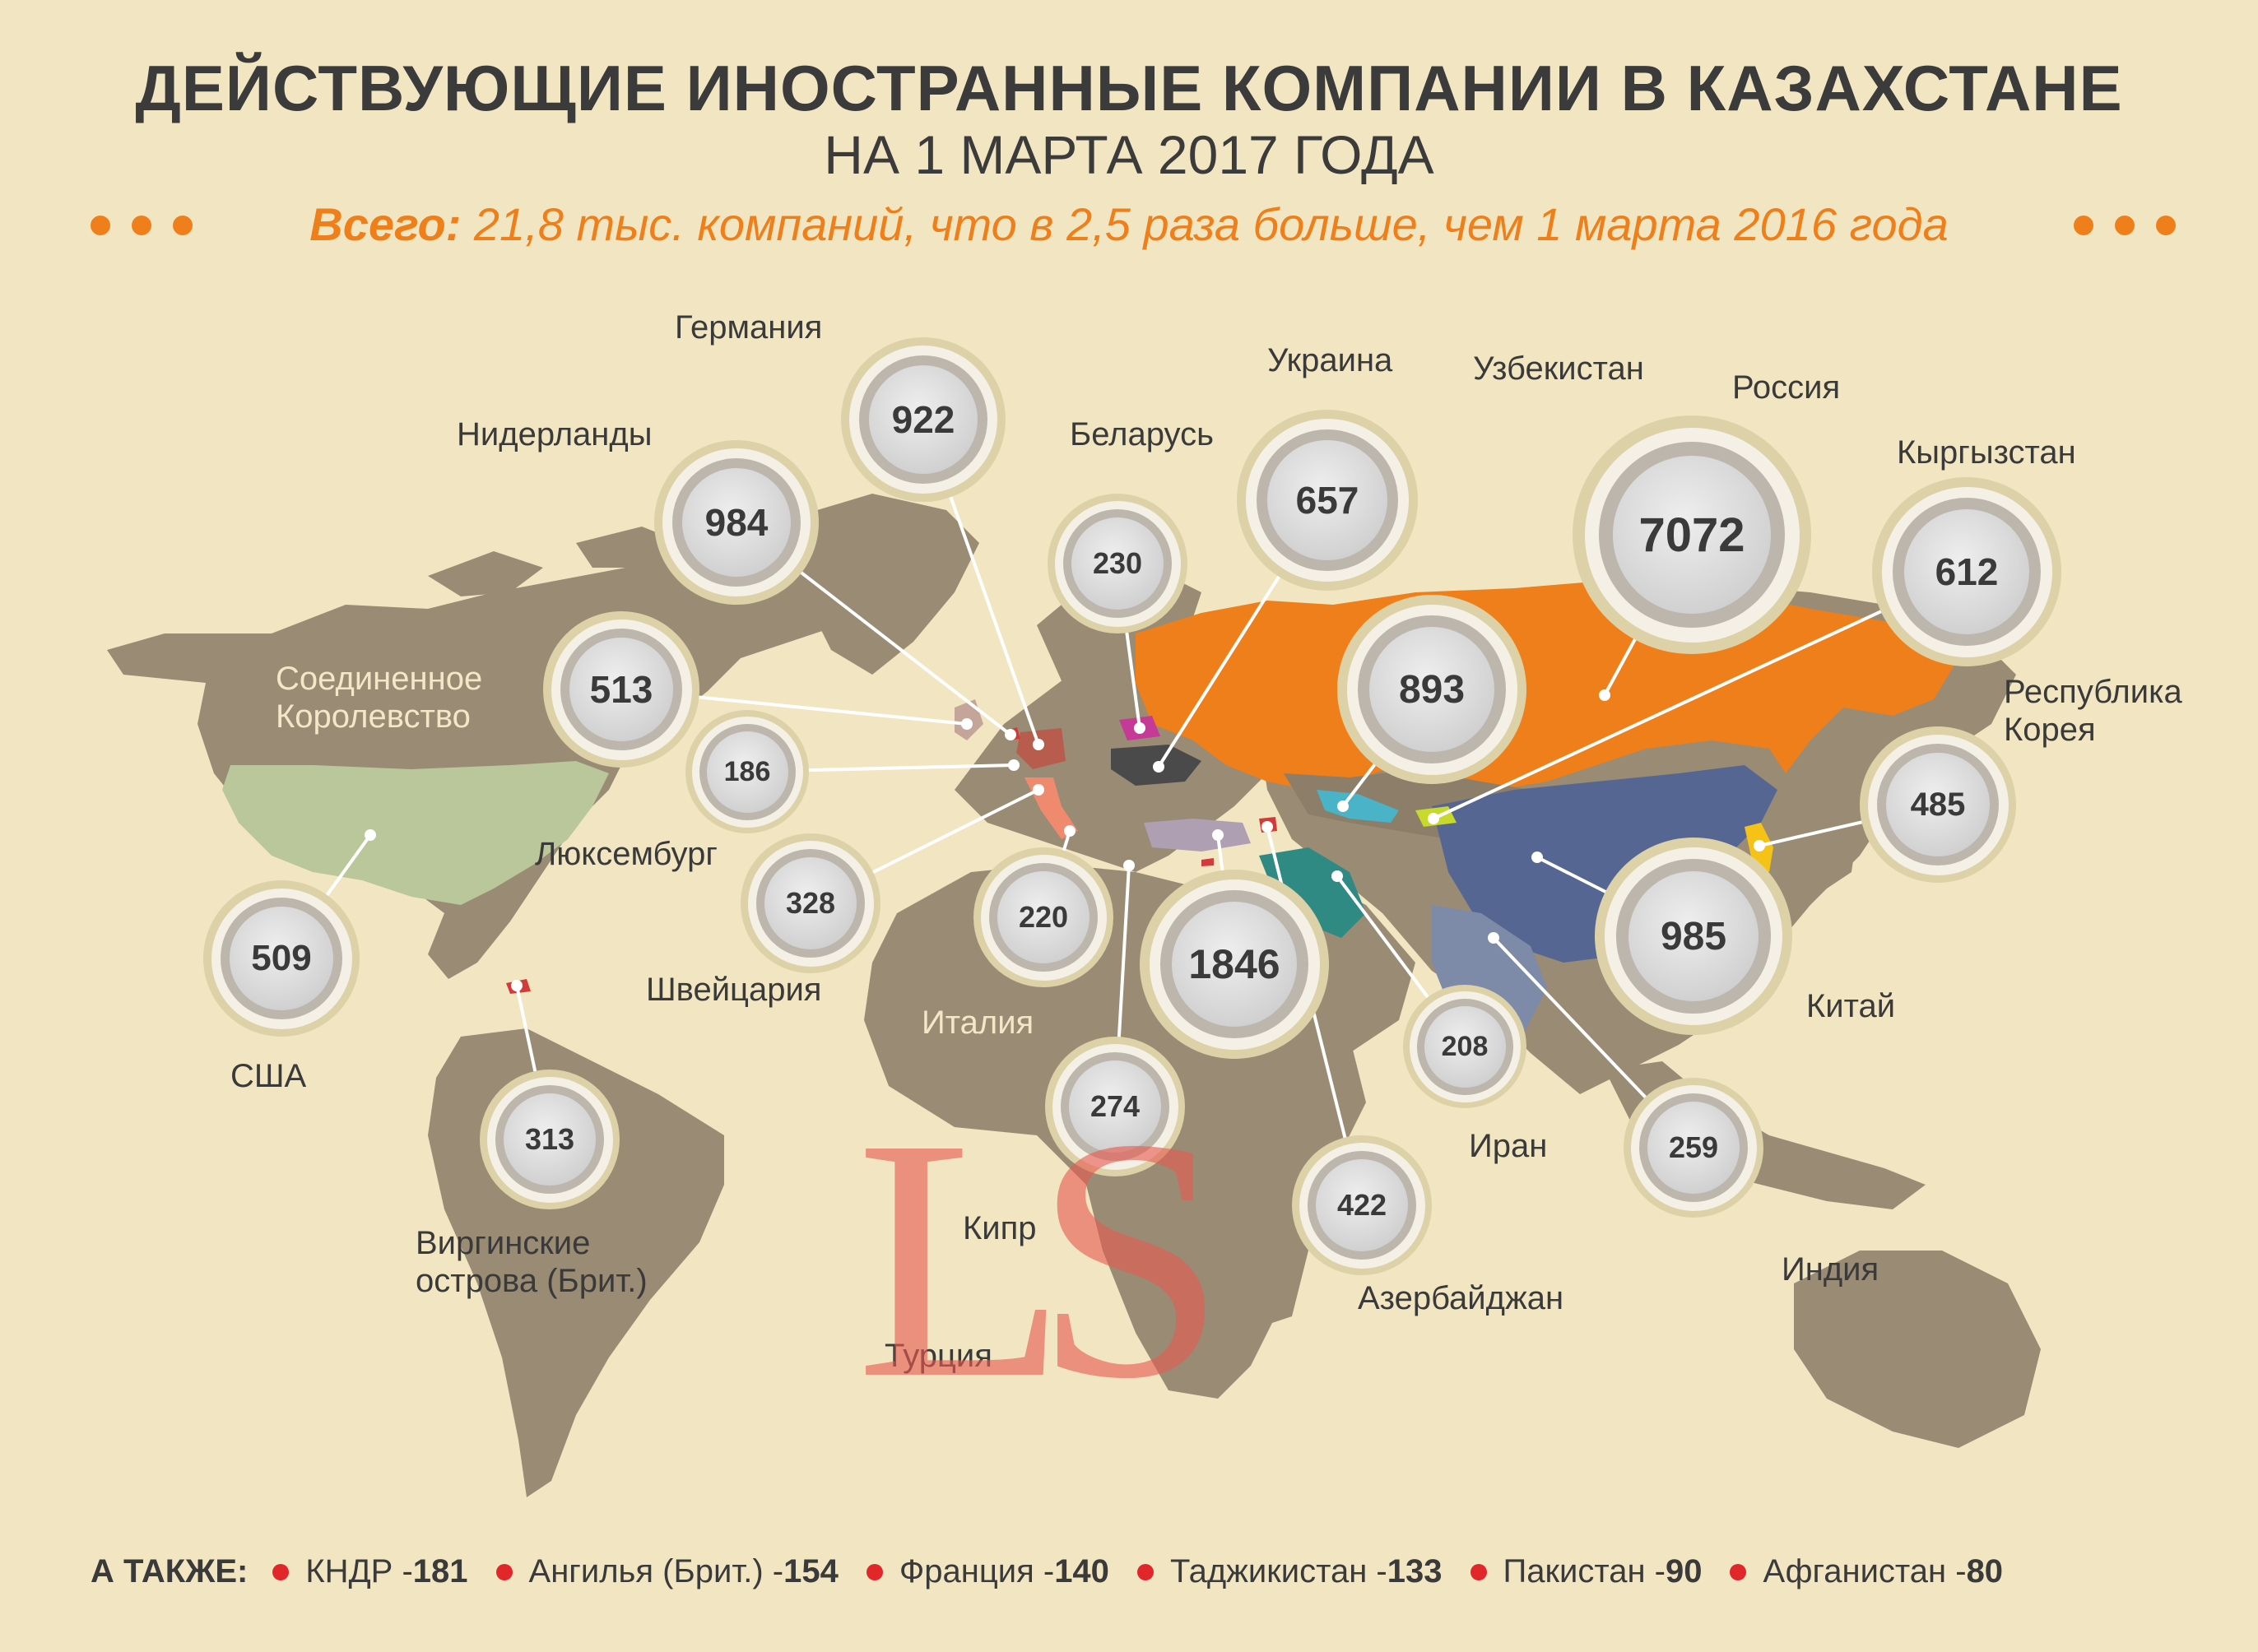 This screenshot has height=1652, width=2258. I want to click on iran-shape, so click(1313, 893).